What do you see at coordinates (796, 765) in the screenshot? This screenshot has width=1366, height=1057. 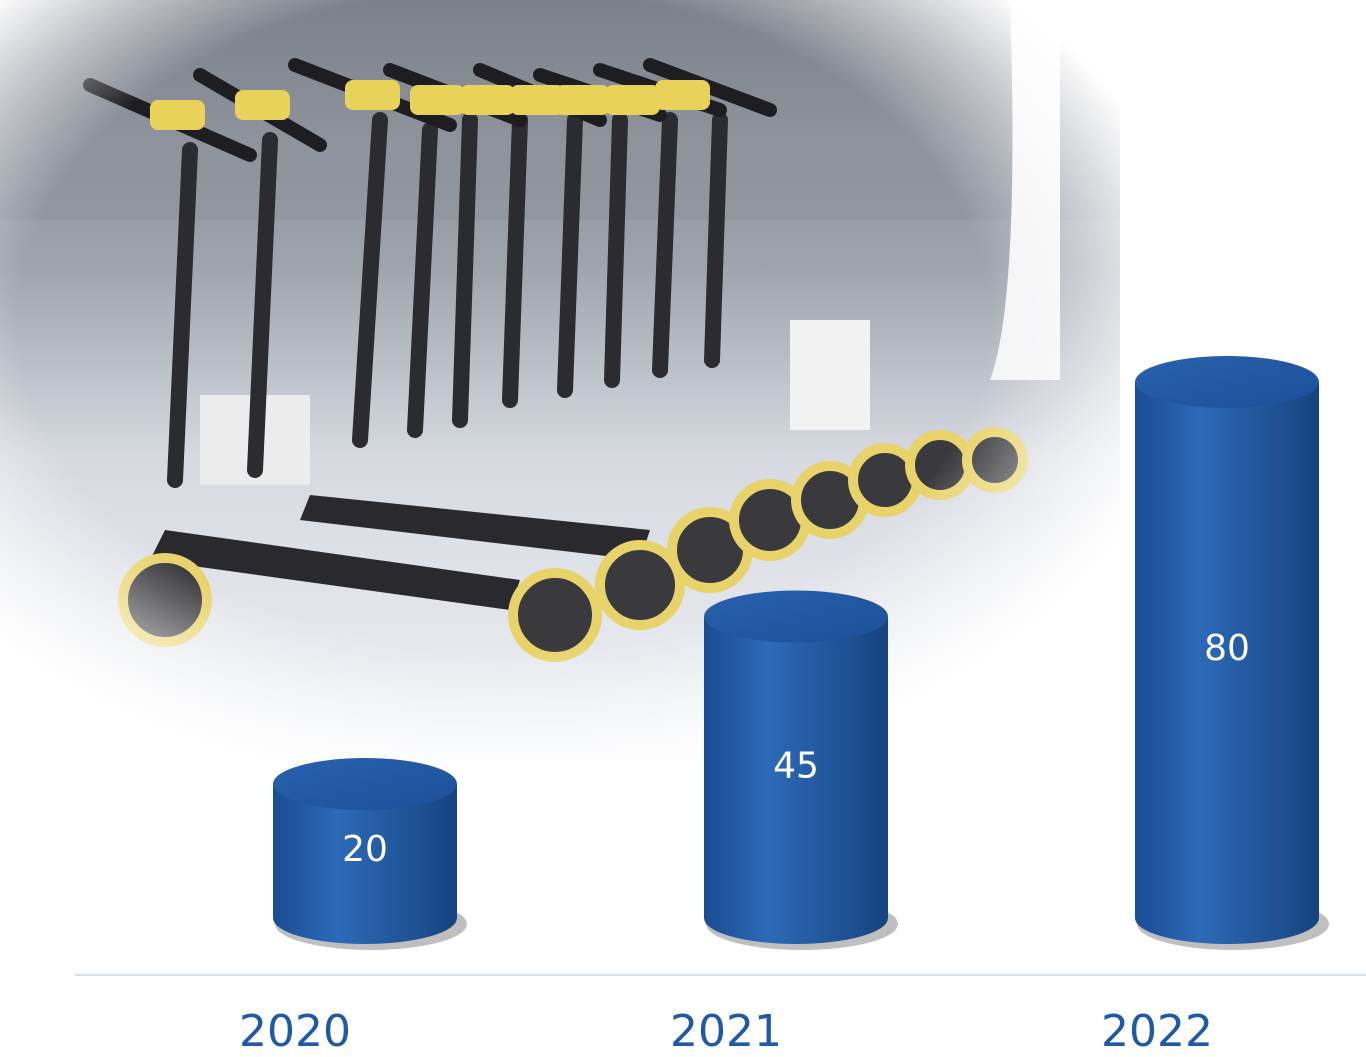 I see `data-label: 45` at bounding box center [796, 765].